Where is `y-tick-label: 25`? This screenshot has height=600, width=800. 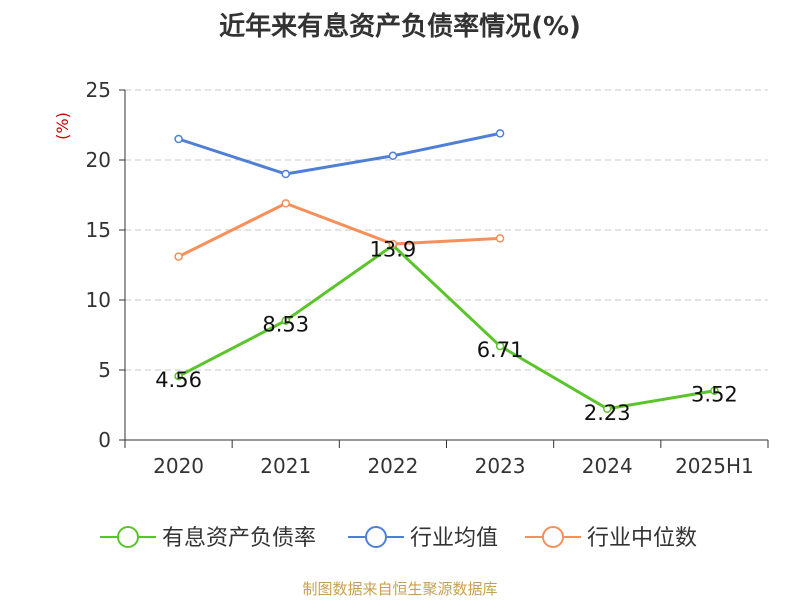
y-tick-label: 25 is located at coordinates (98, 90).